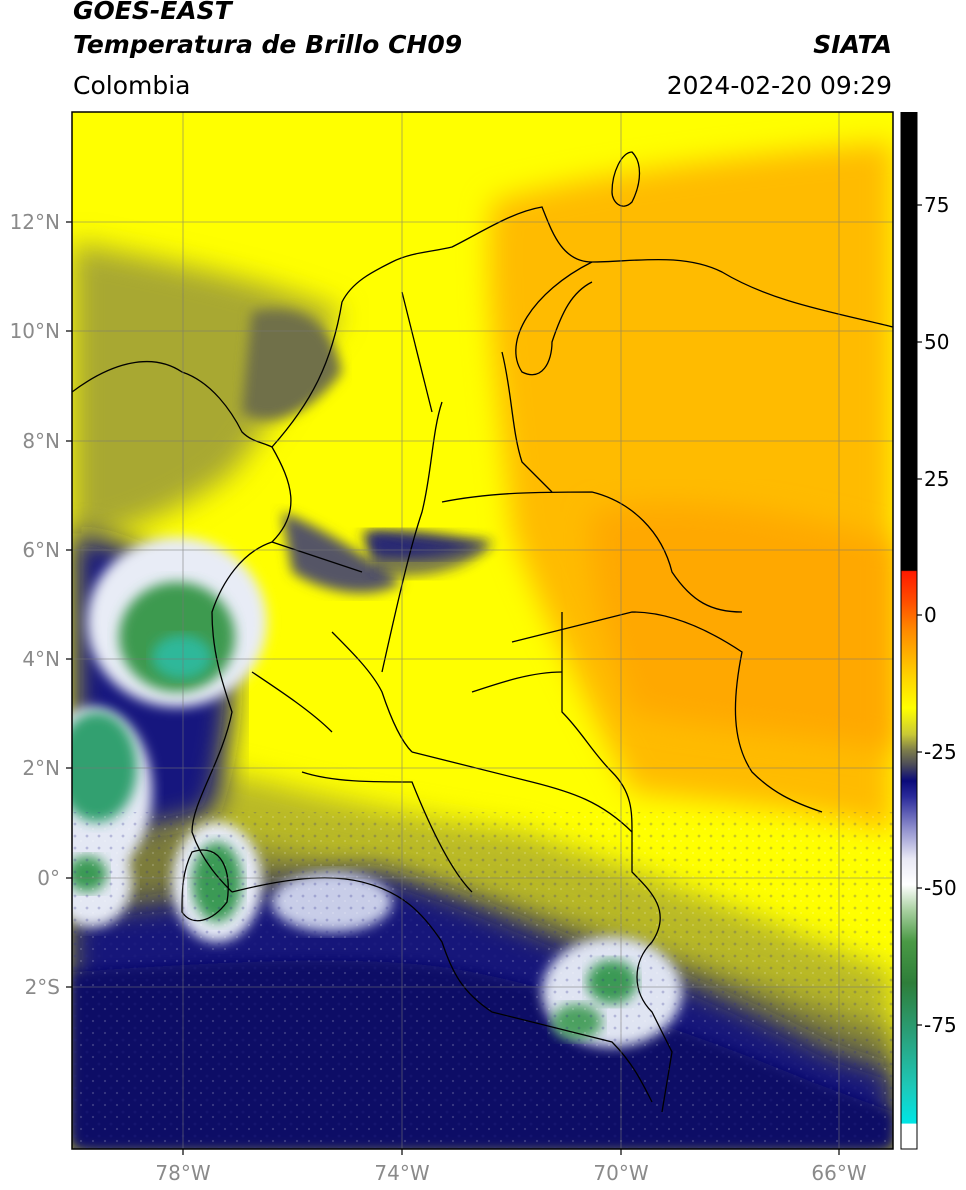 This screenshot has height=1190, width=966. I want to click on colorbar-ramp, so click(909, 631).